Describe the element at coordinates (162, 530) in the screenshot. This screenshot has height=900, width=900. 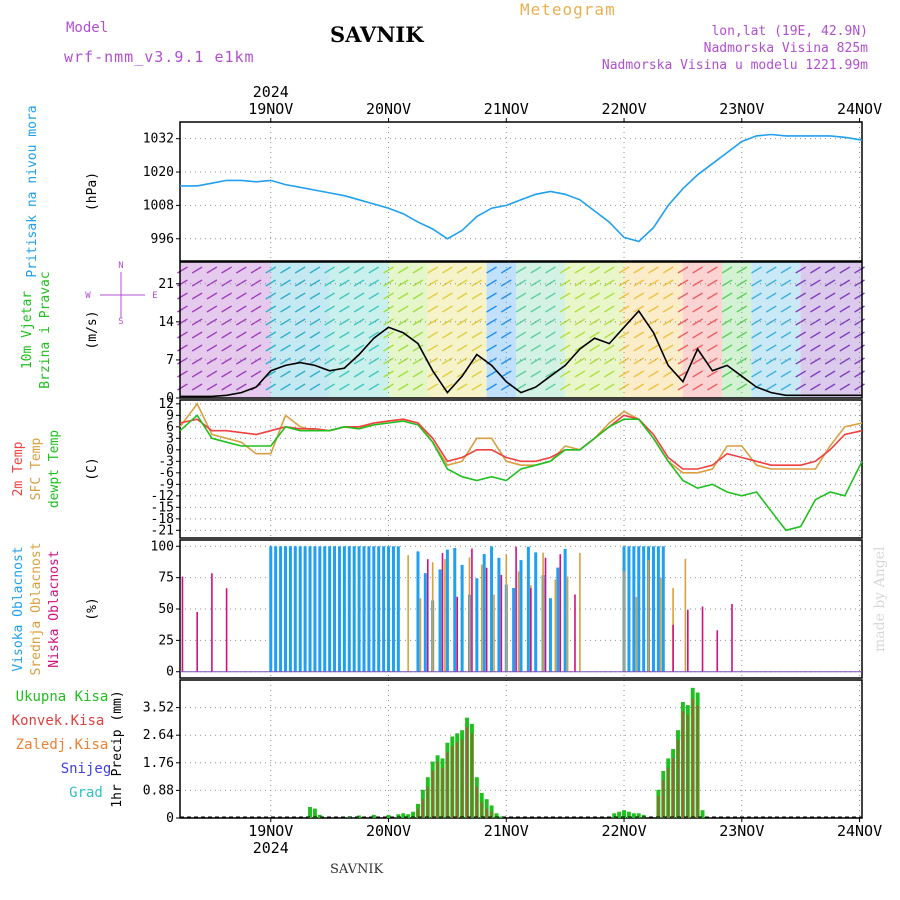
I see `y-tick-label: -21` at that location.